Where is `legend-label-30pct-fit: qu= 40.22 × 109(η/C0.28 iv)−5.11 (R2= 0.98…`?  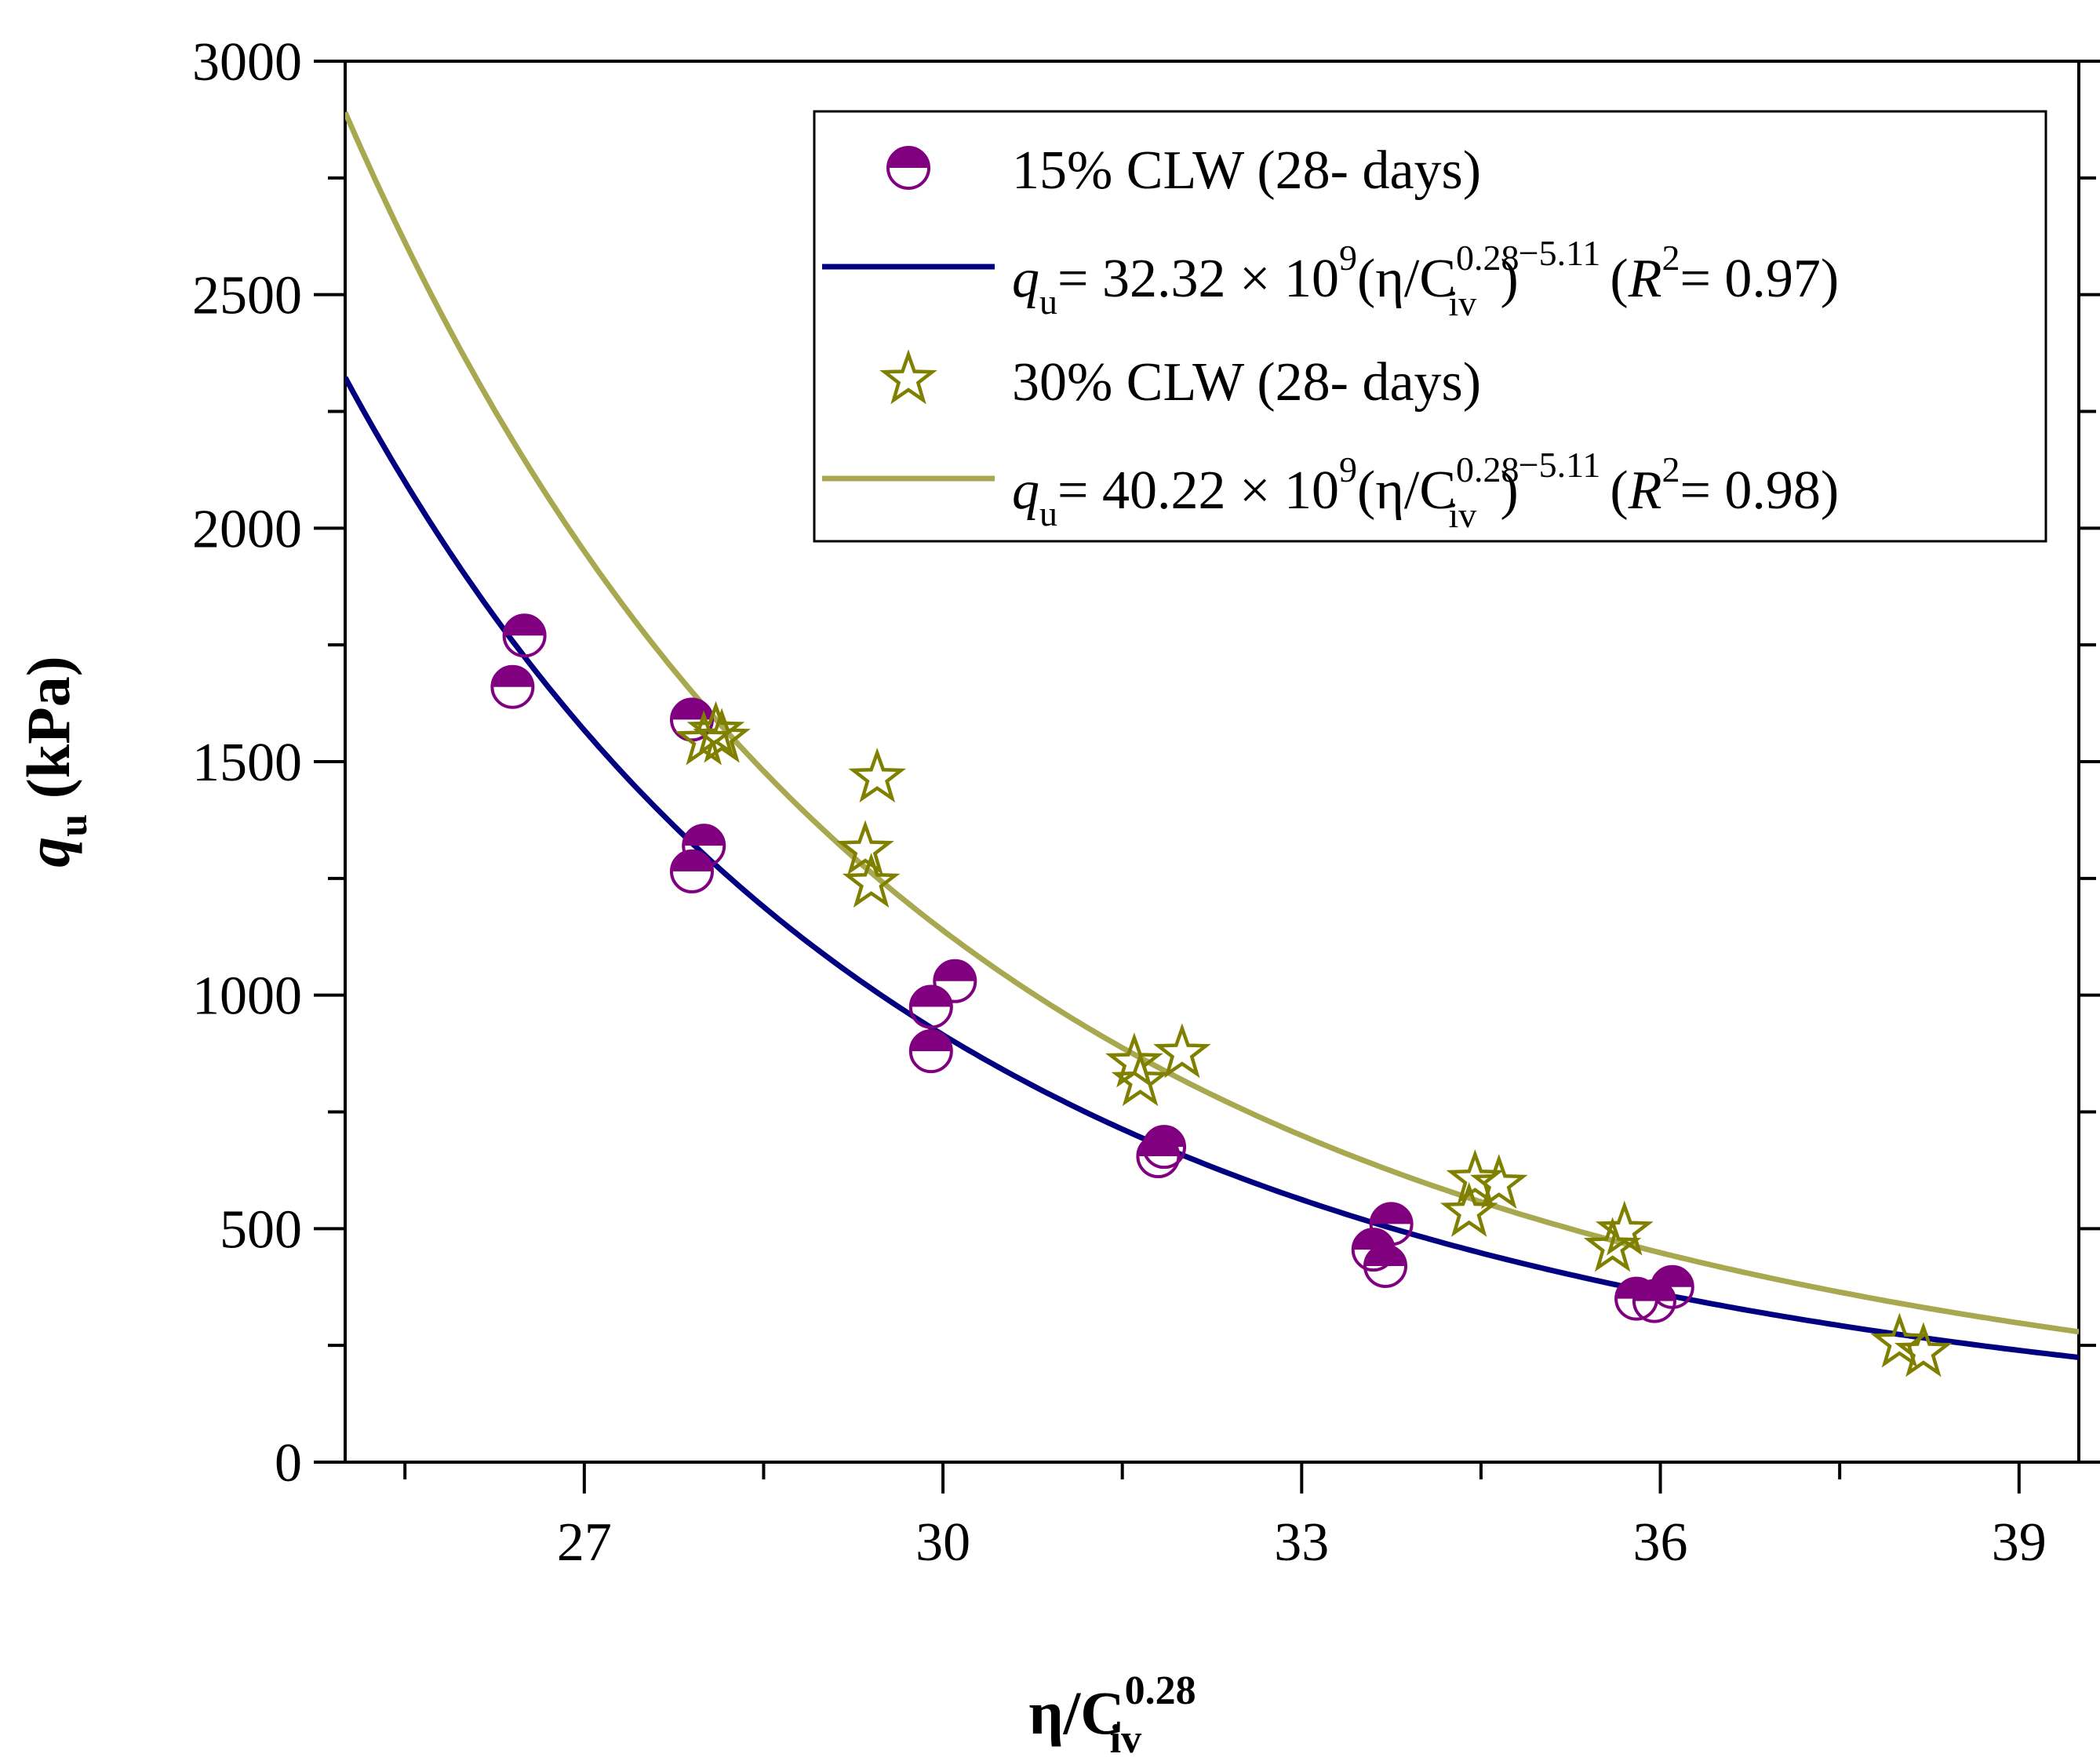 legend-label-30pct-fit: qu= 40.22 × 109(η/C0.28 iv)−5.11 (R2= 0.98… is located at coordinates (1425, 490).